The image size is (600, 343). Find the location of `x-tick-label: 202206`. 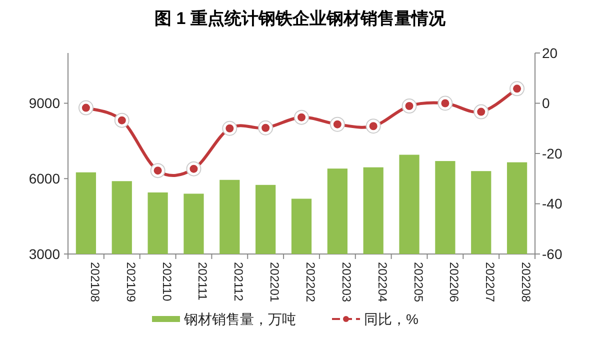

x-tick-label: 202206 is located at coordinates (454, 282).